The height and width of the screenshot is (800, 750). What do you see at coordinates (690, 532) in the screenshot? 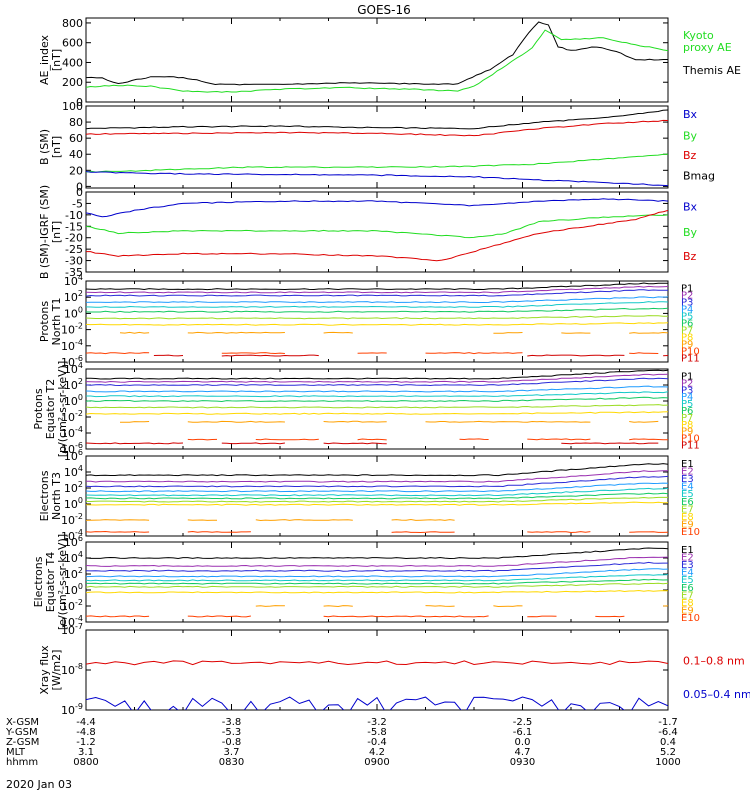
I see `legend-E10: E10` at bounding box center [690, 532].